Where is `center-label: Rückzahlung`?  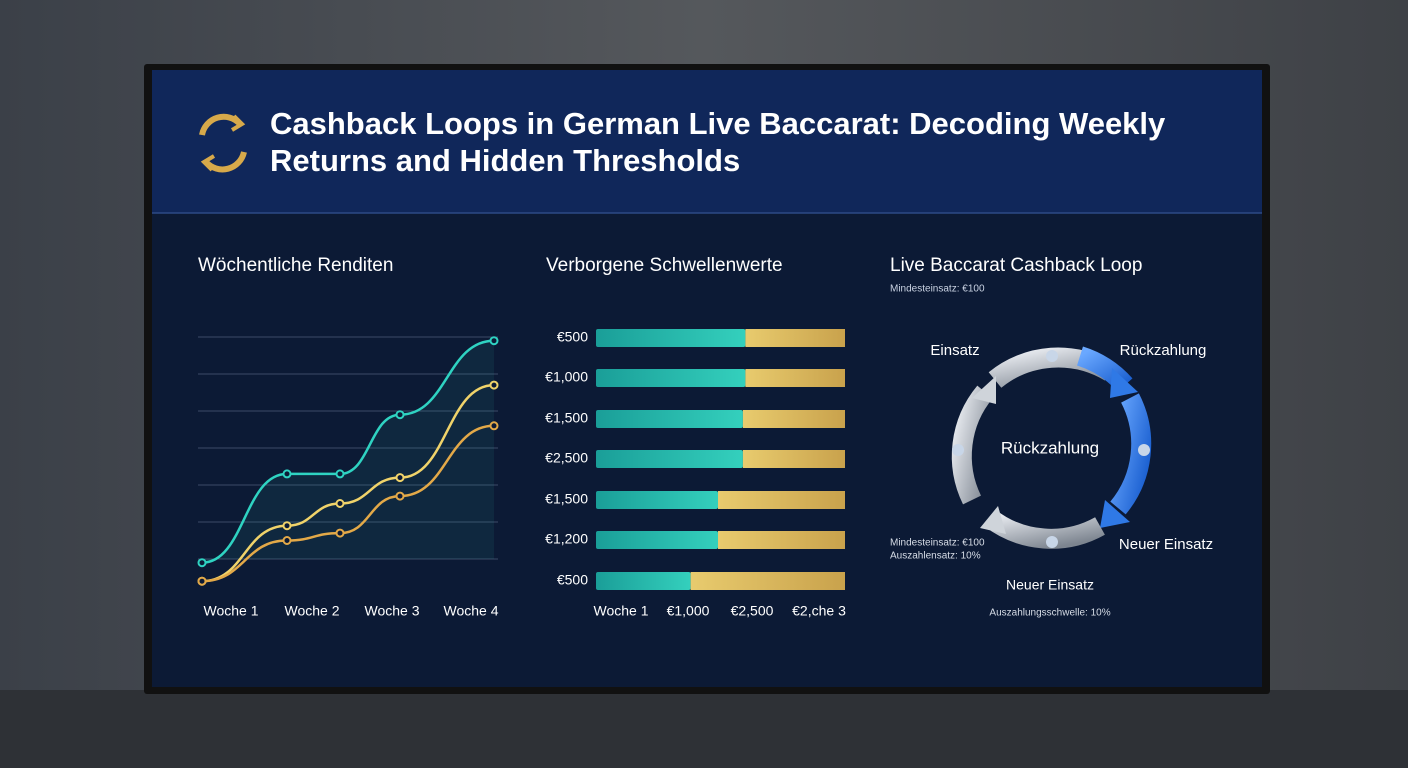 center-label: Rückzahlung is located at coordinates (1050, 447).